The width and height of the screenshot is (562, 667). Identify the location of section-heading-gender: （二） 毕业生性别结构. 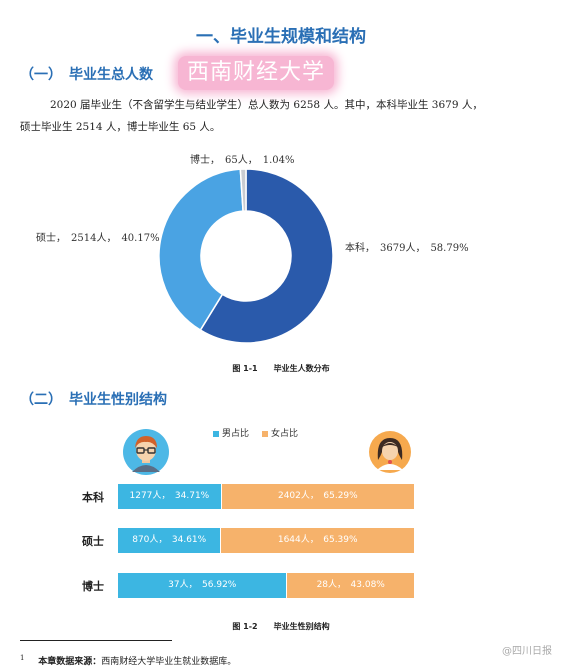
(93, 400).